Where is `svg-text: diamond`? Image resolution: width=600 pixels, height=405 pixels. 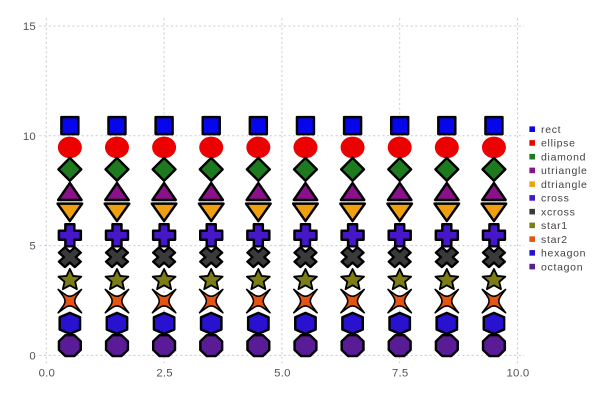 svg-text: diamond is located at coordinates (563, 157).